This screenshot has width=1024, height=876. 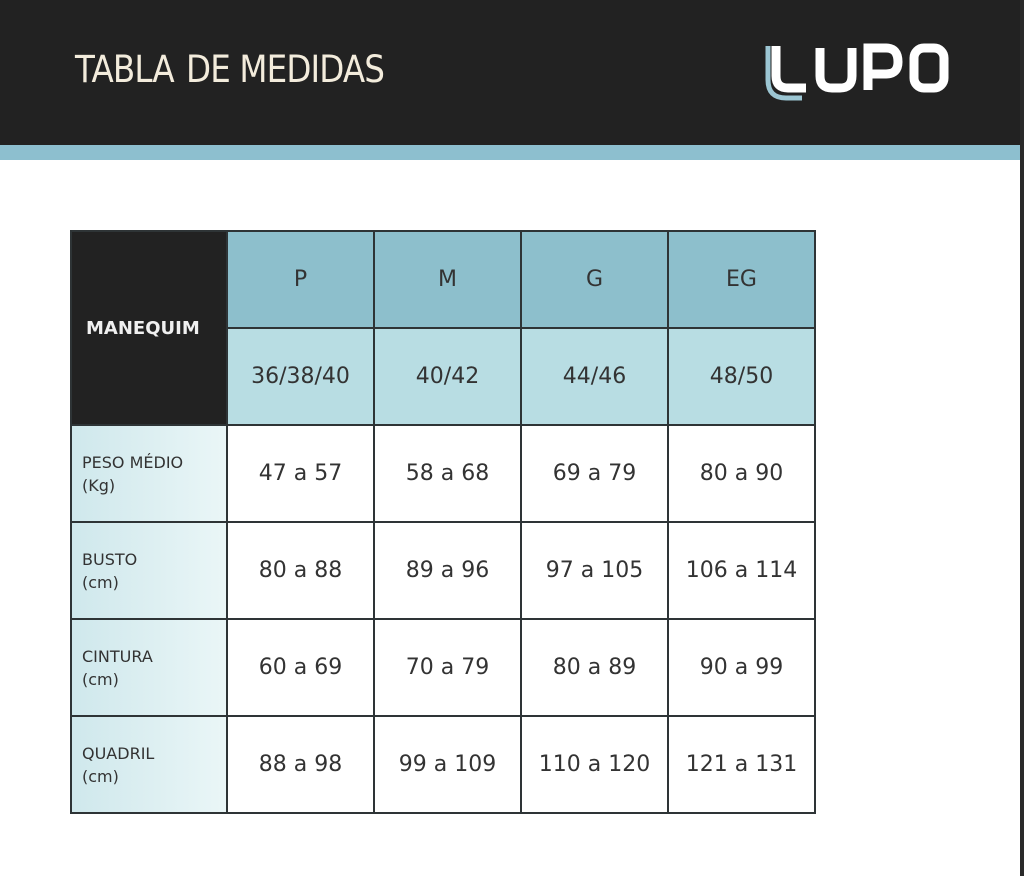 I want to click on size-header-p: P, so click(x=300, y=279).